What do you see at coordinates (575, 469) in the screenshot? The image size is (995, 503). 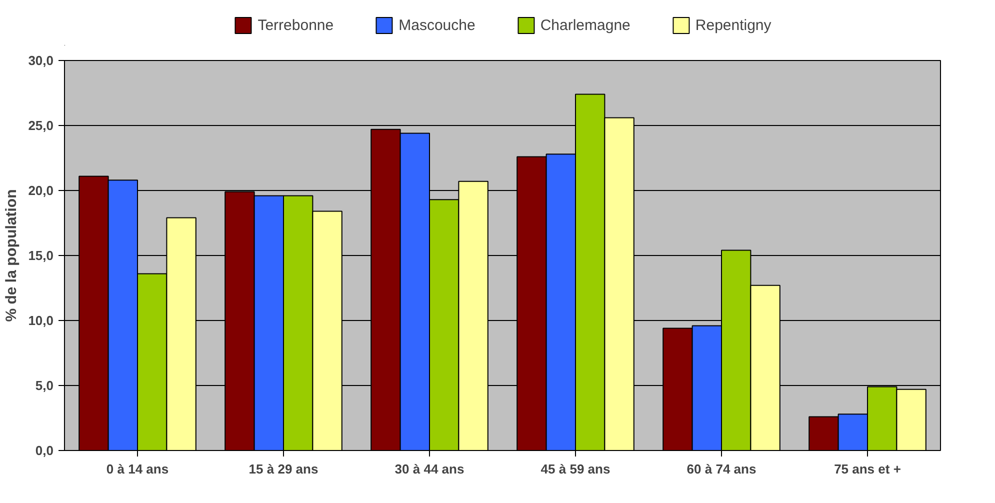 I see `x-tick-label: 45 à 59 ans` at bounding box center [575, 469].